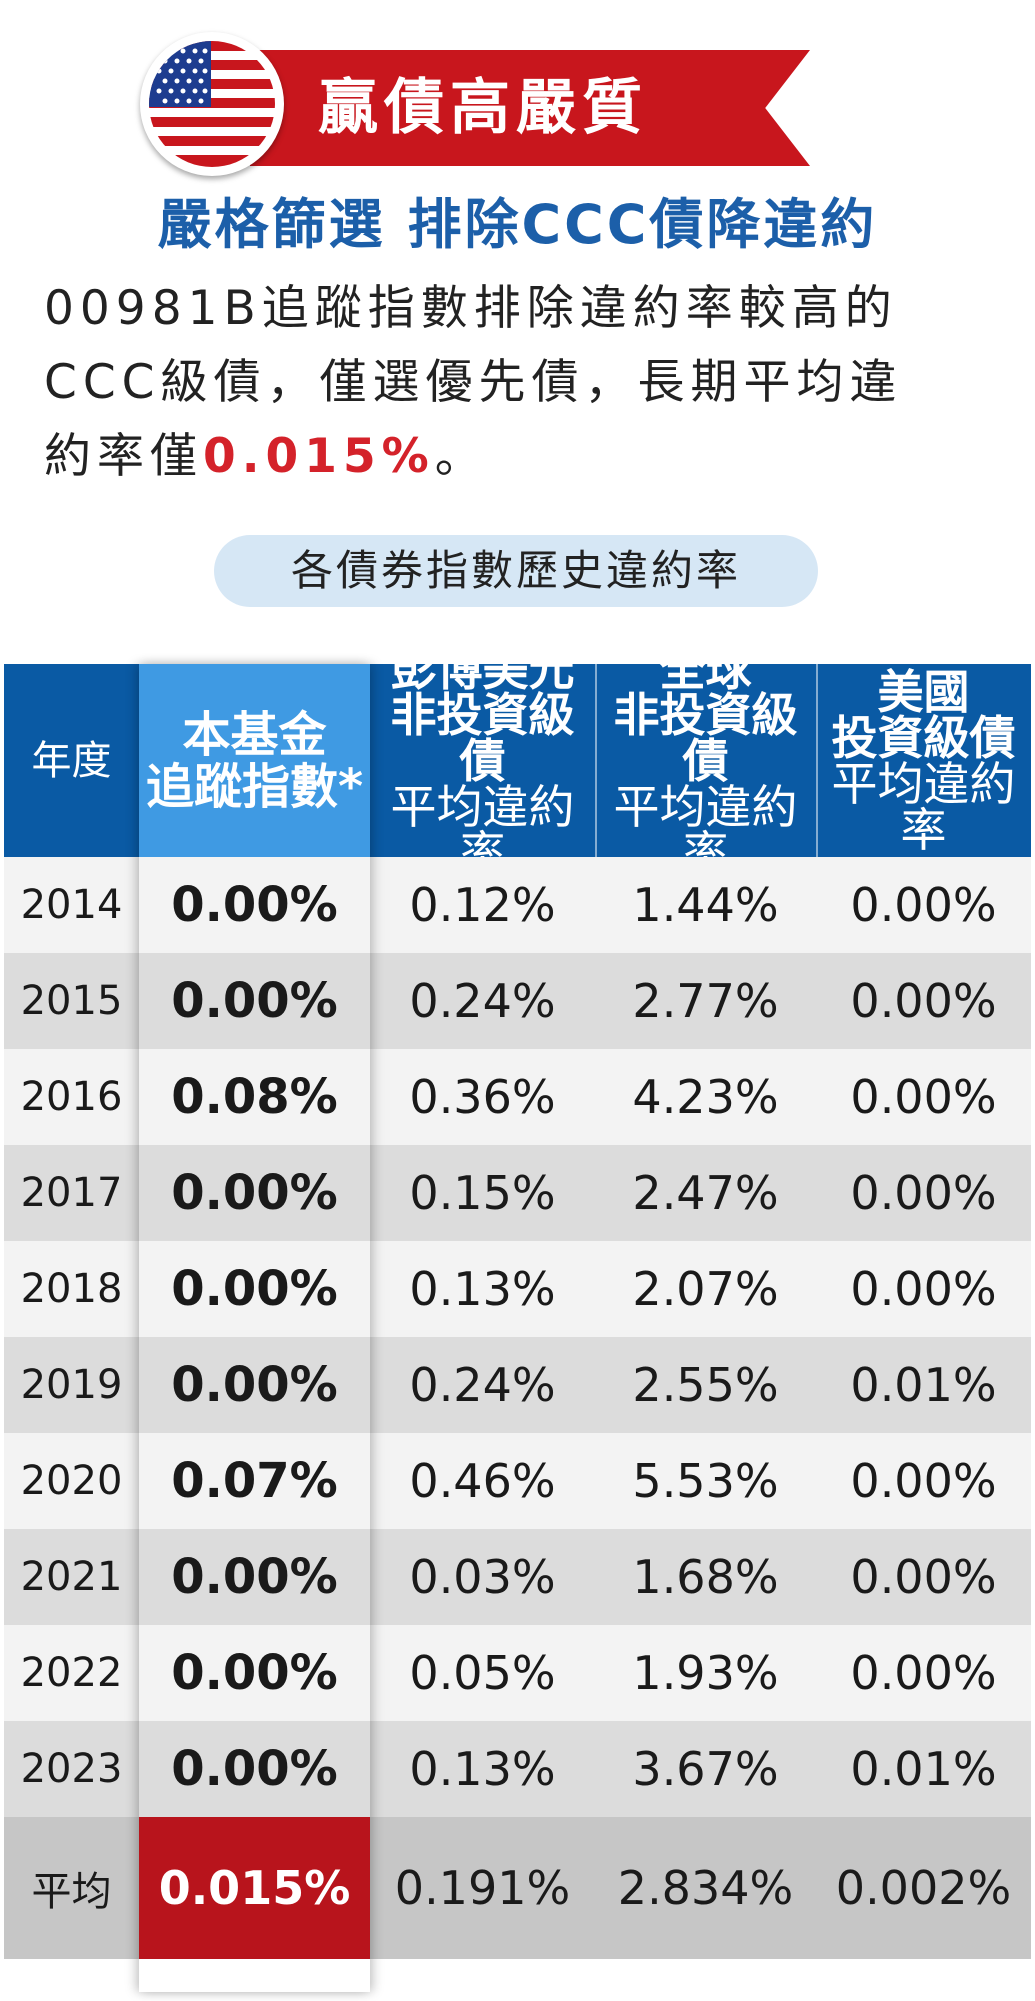 The image size is (1035, 2001). I want to click on description-line: CCC級債，僅選優先債，長期平均違, so click(473, 382).